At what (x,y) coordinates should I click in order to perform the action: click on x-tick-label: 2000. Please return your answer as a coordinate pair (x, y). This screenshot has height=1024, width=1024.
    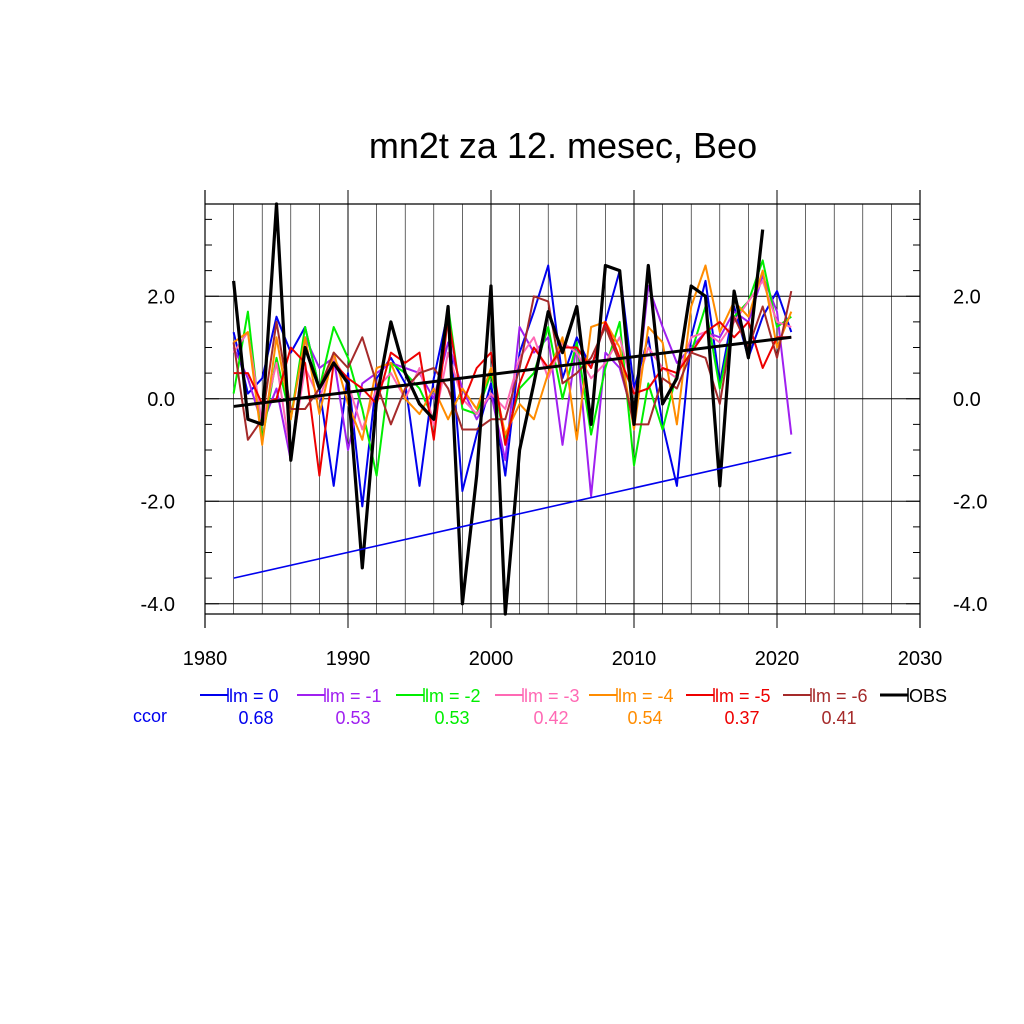
    Looking at the image, I should click on (491, 659).